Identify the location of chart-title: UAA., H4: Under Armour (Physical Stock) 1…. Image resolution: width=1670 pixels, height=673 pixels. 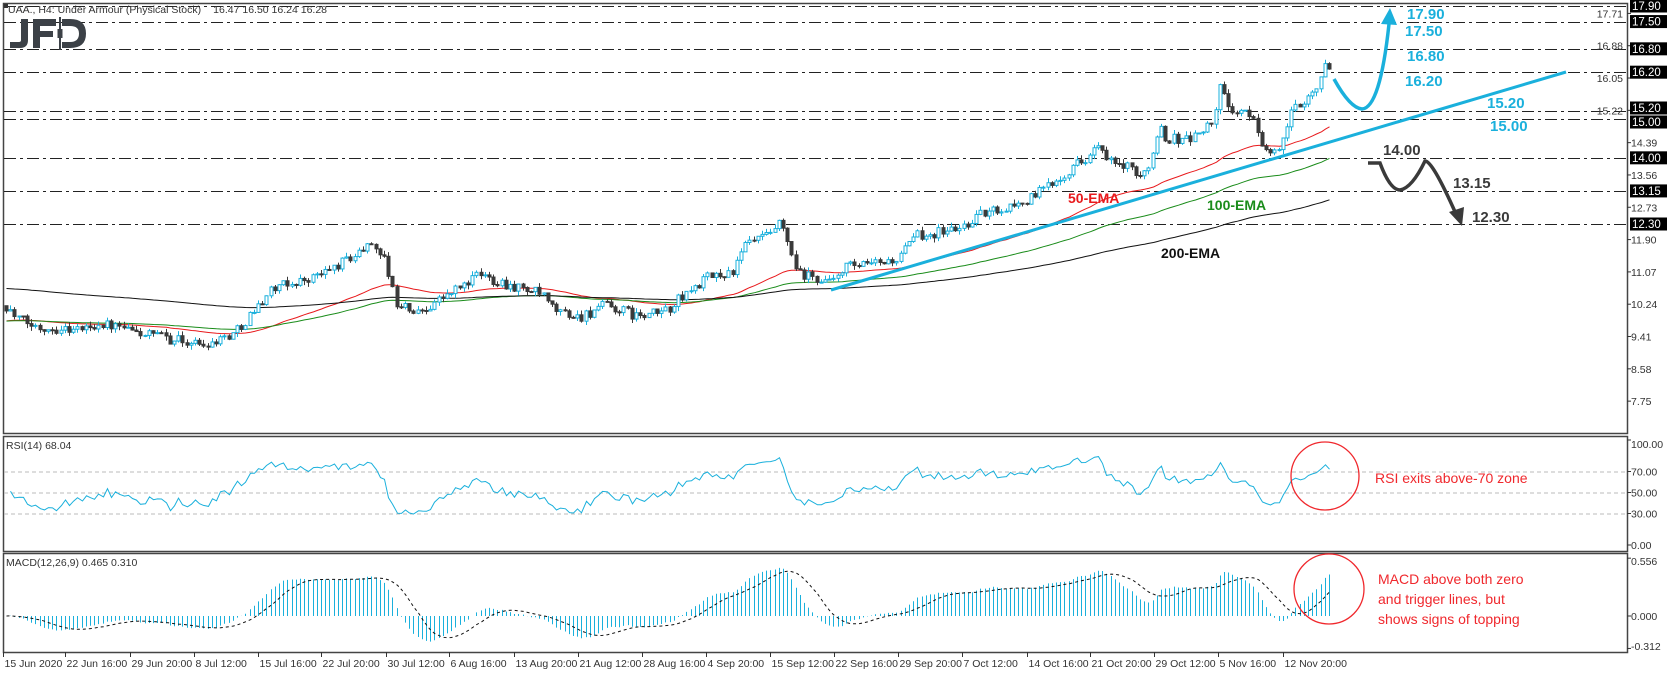
(167, 10).